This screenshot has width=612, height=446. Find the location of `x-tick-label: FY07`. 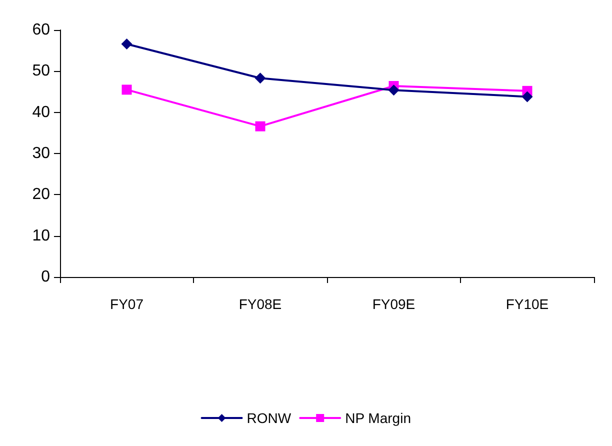

x-tick-label: FY07 is located at coordinates (127, 304).